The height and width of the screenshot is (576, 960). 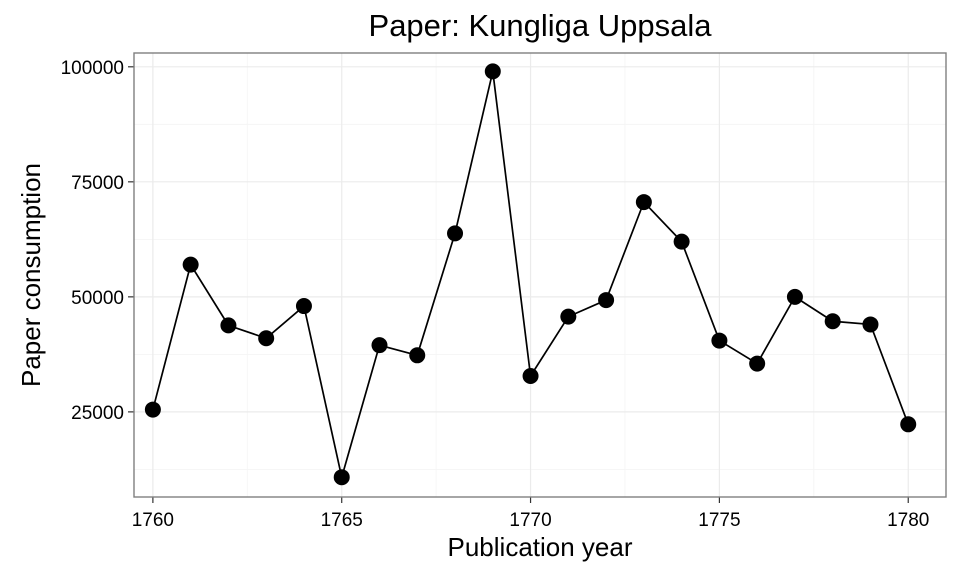 What do you see at coordinates (530, 520) in the screenshot?
I see `x-tick-label: 1770` at bounding box center [530, 520].